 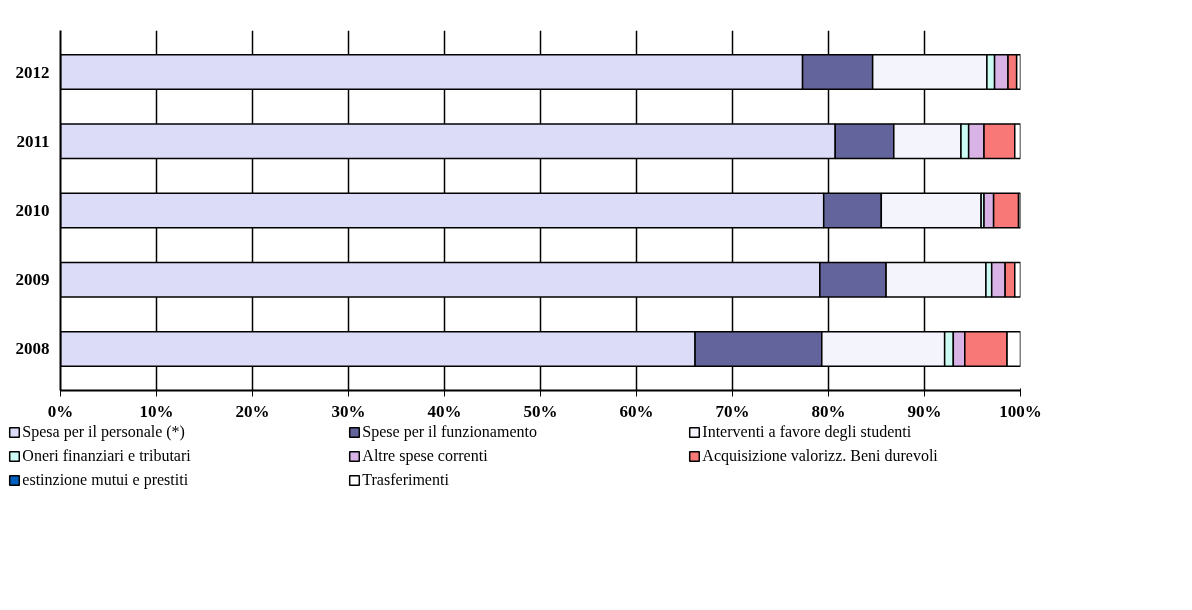 I want to click on legend-label: estinzione mutui e prestiti, so click(x=106, y=480).